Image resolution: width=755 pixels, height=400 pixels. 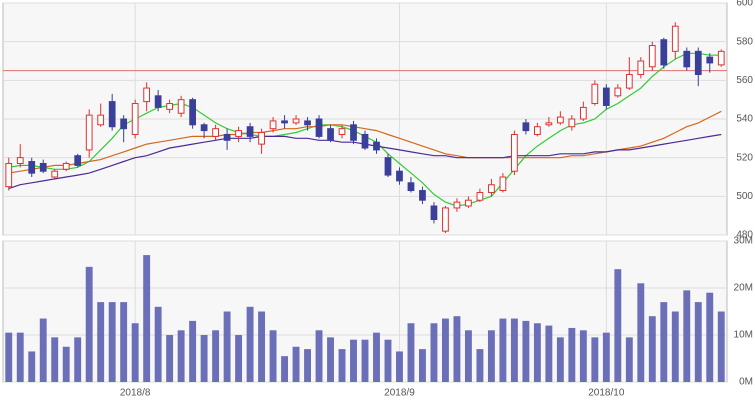 I want to click on x-tick-label: 2018/9, so click(x=399, y=393).